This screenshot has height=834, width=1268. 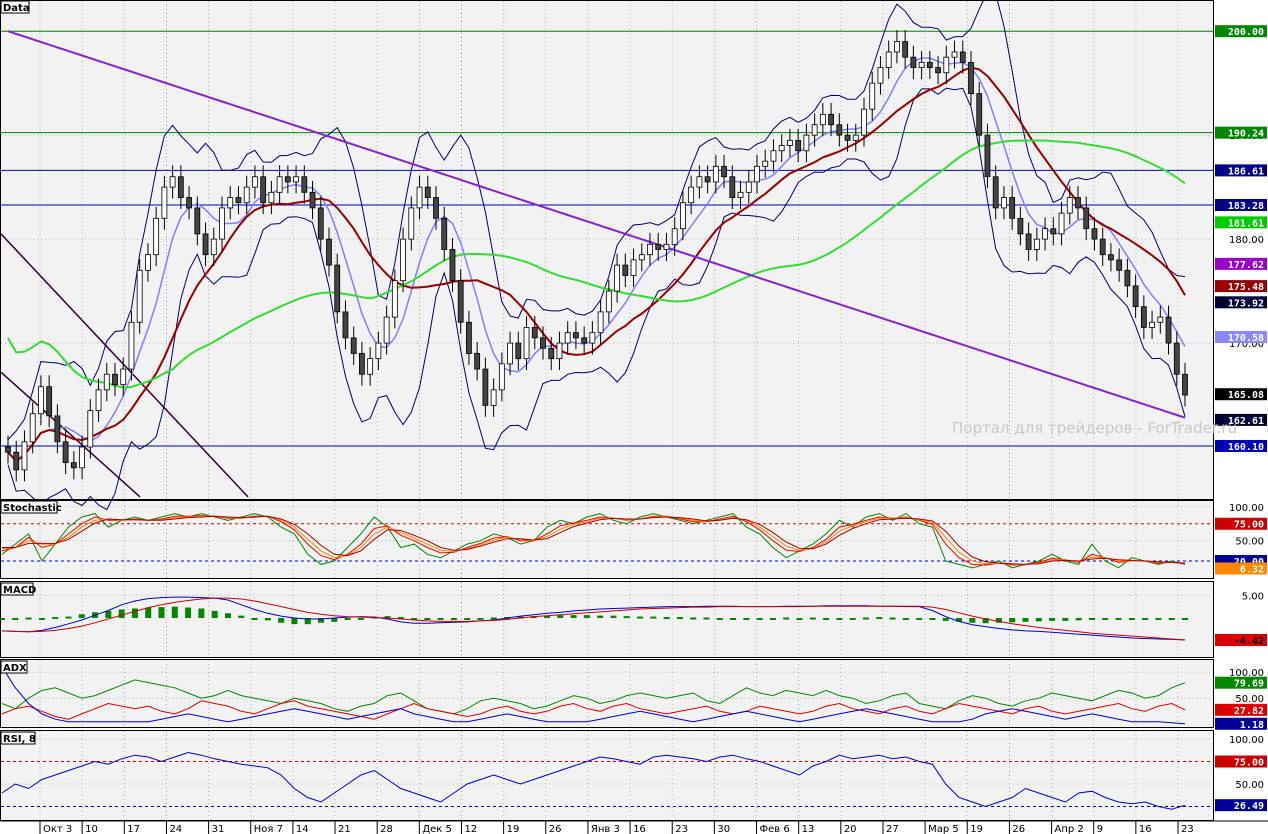 What do you see at coordinates (1246, 344) in the screenshot?
I see `y-tick-label: 170.00` at bounding box center [1246, 344].